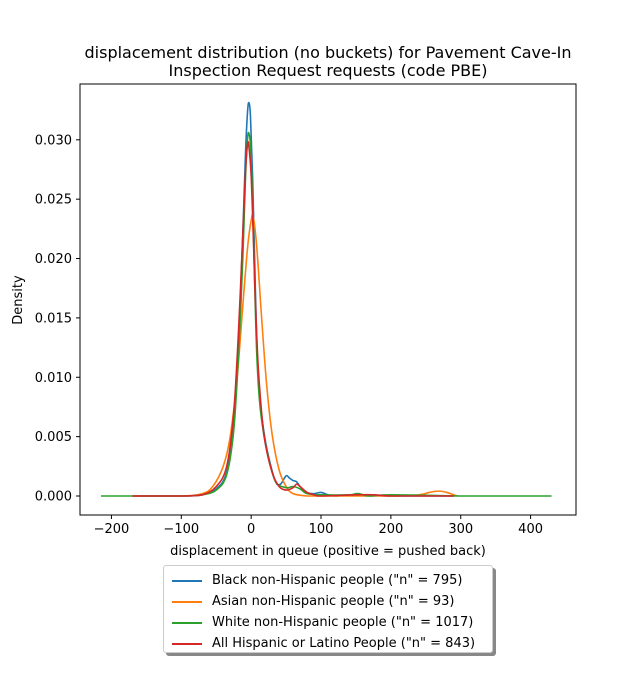  Describe the element at coordinates (530, 529) in the screenshot. I see `x-tick-label: 400` at that location.